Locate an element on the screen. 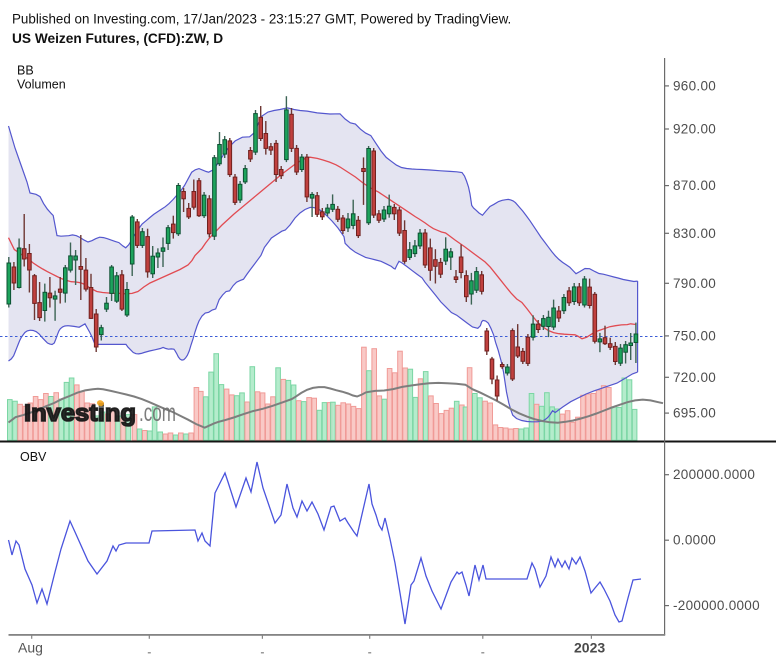  svg-text: US Weizen Futures, (CFD):ZW, D is located at coordinates (117, 38).